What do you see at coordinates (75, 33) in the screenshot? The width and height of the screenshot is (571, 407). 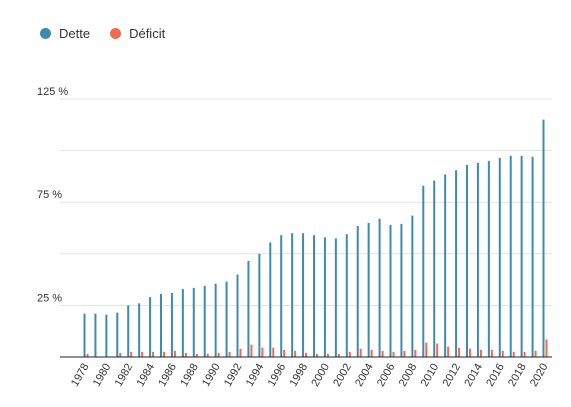 I see `legend-label-dette: Dette` at bounding box center [75, 33].